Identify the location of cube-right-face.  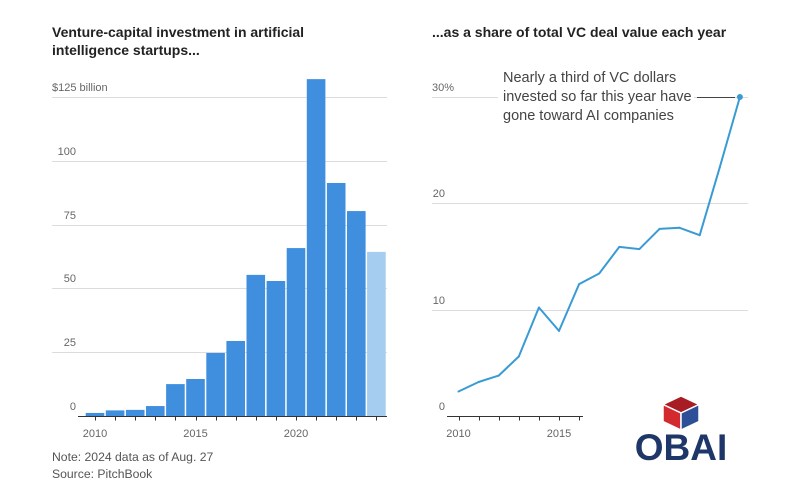
(690, 417).